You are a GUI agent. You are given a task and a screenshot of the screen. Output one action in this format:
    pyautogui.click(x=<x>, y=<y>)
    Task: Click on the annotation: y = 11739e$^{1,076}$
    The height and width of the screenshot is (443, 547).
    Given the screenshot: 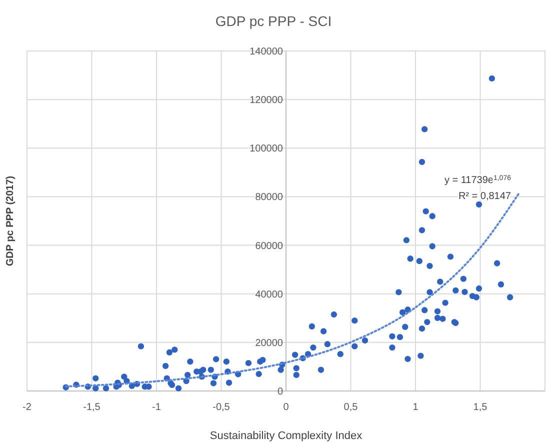 What is the action you would take?
    pyautogui.click(x=478, y=180)
    